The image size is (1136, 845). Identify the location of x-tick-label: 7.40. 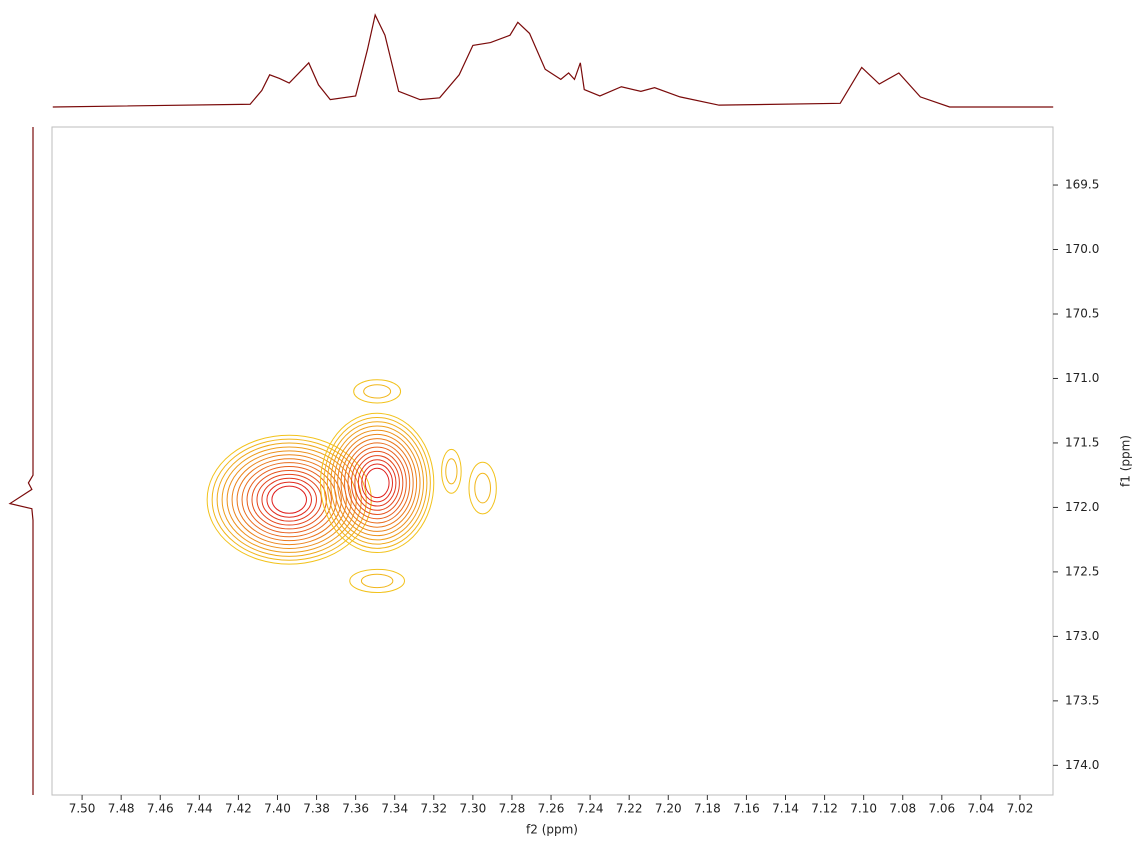
(277, 809).